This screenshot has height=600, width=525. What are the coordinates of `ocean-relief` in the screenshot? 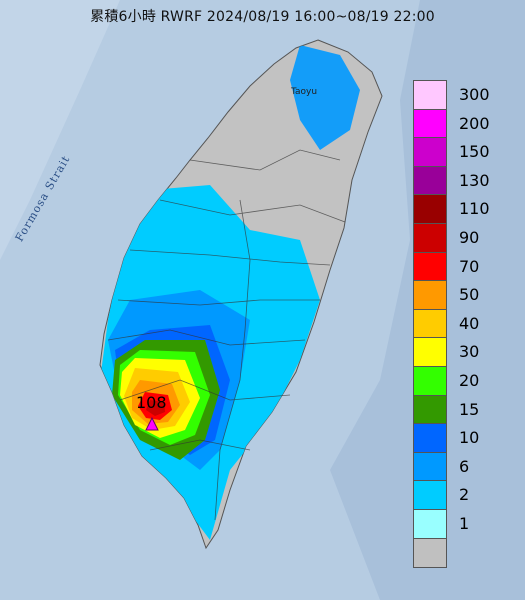 It's located at (60, 130).